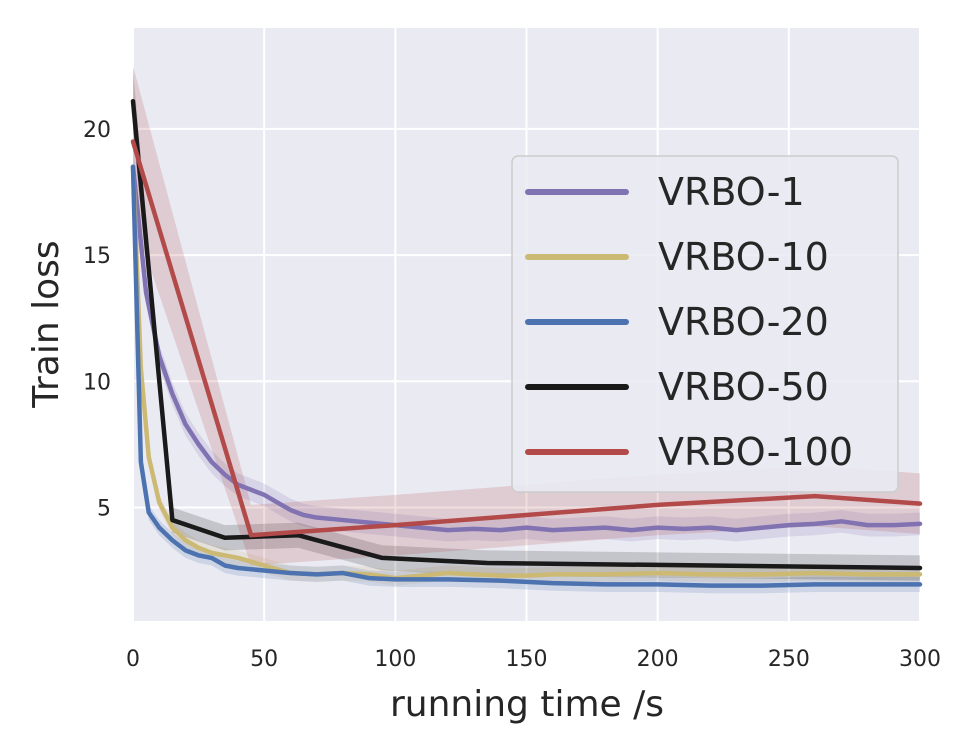 The width and height of the screenshot is (975, 750). Describe the element at coordinates (97, 382) in the screenshot. I see `y-tick-label: 10` at that location.